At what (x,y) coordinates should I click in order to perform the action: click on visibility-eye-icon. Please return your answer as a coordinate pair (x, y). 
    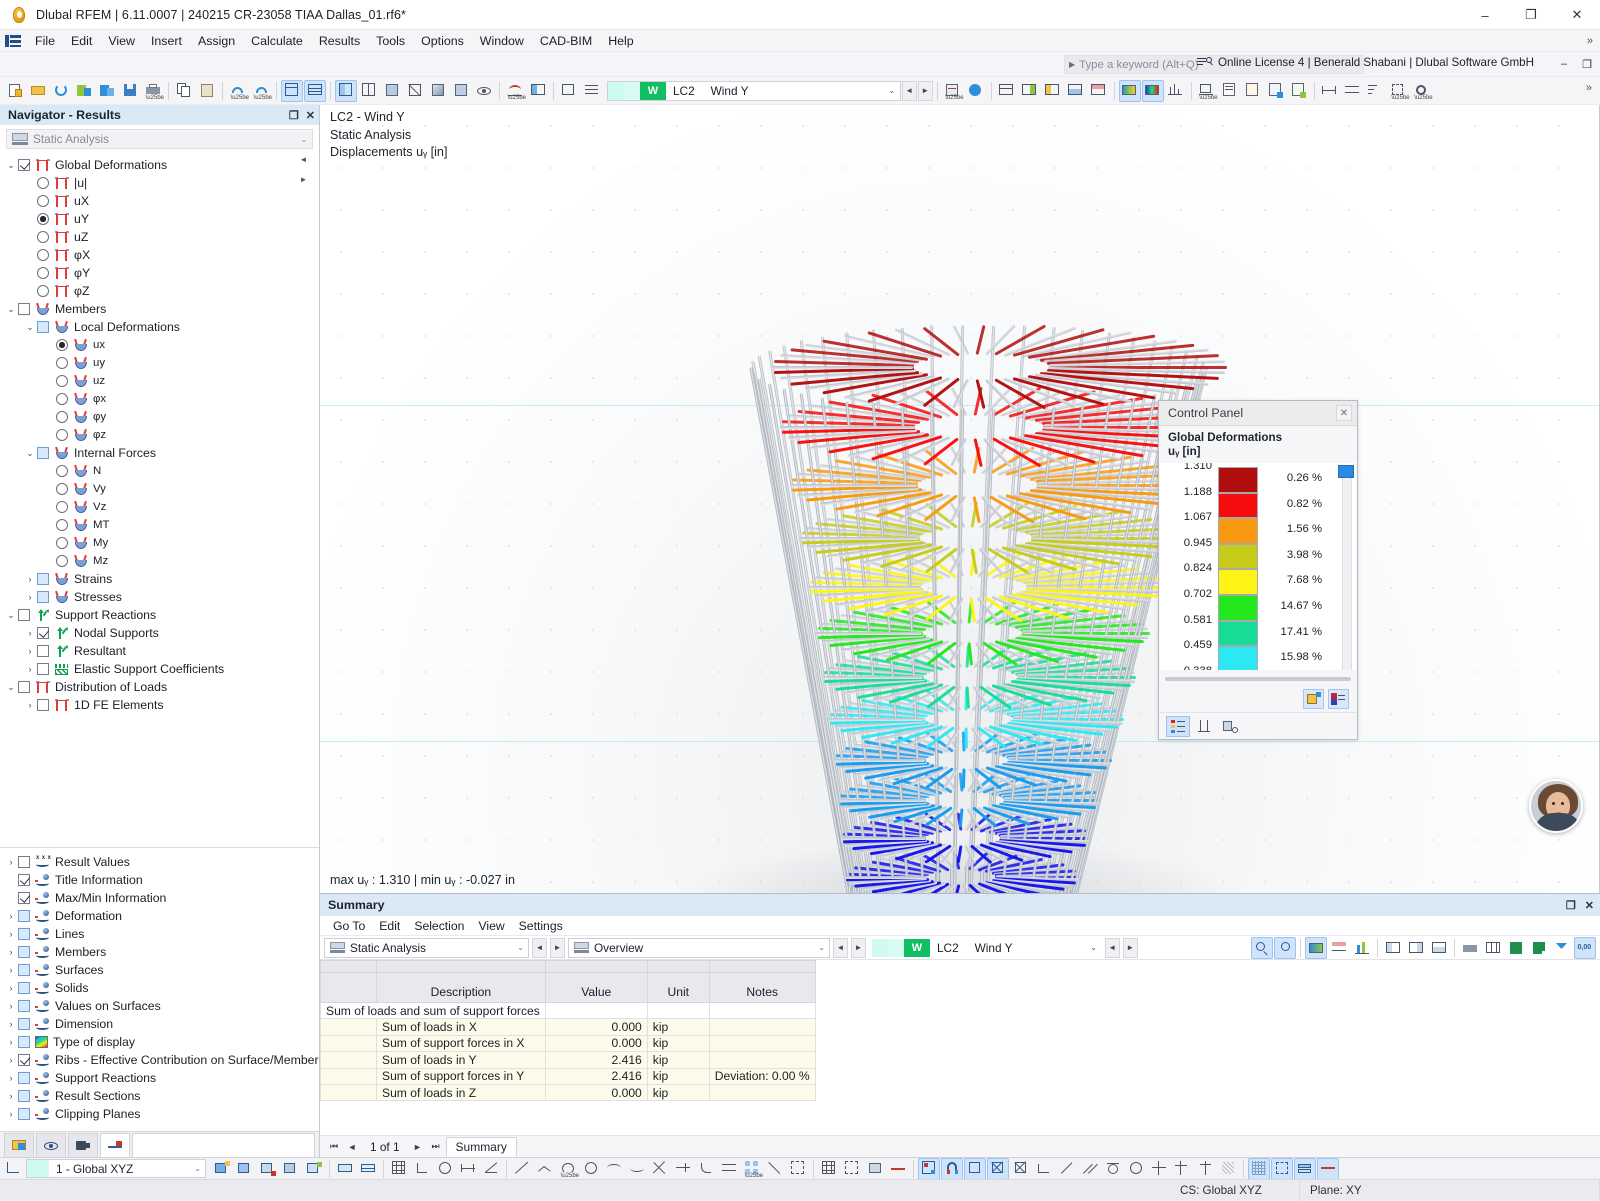
    Looking at the image, I should click on (484, 91).